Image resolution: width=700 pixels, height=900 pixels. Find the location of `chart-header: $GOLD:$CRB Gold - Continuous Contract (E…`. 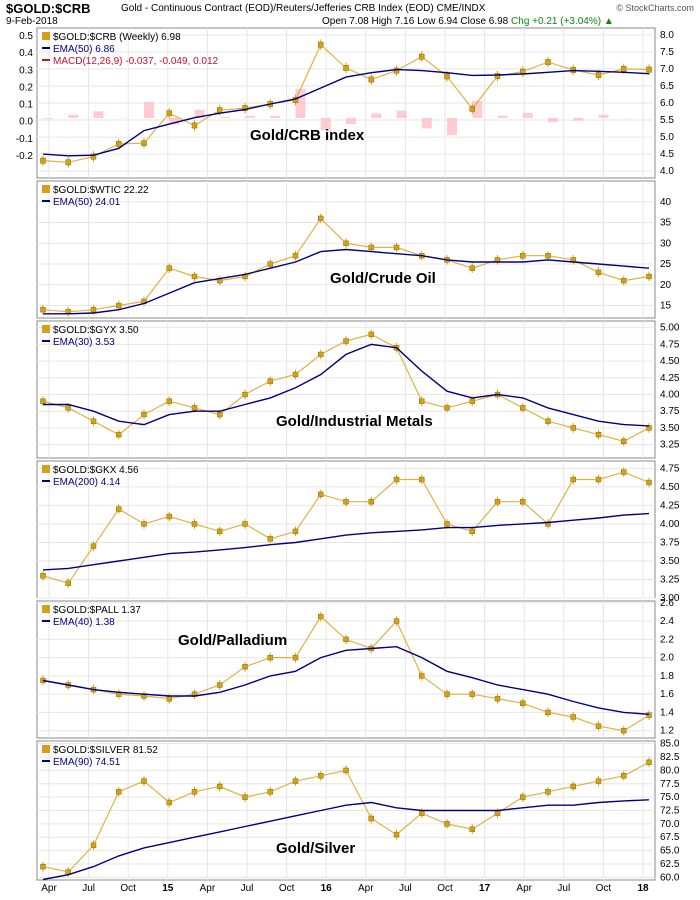

chart-header: $GOLD:$CRB Gold - Continuous Contract (E… is located at coordinates (350, 14).